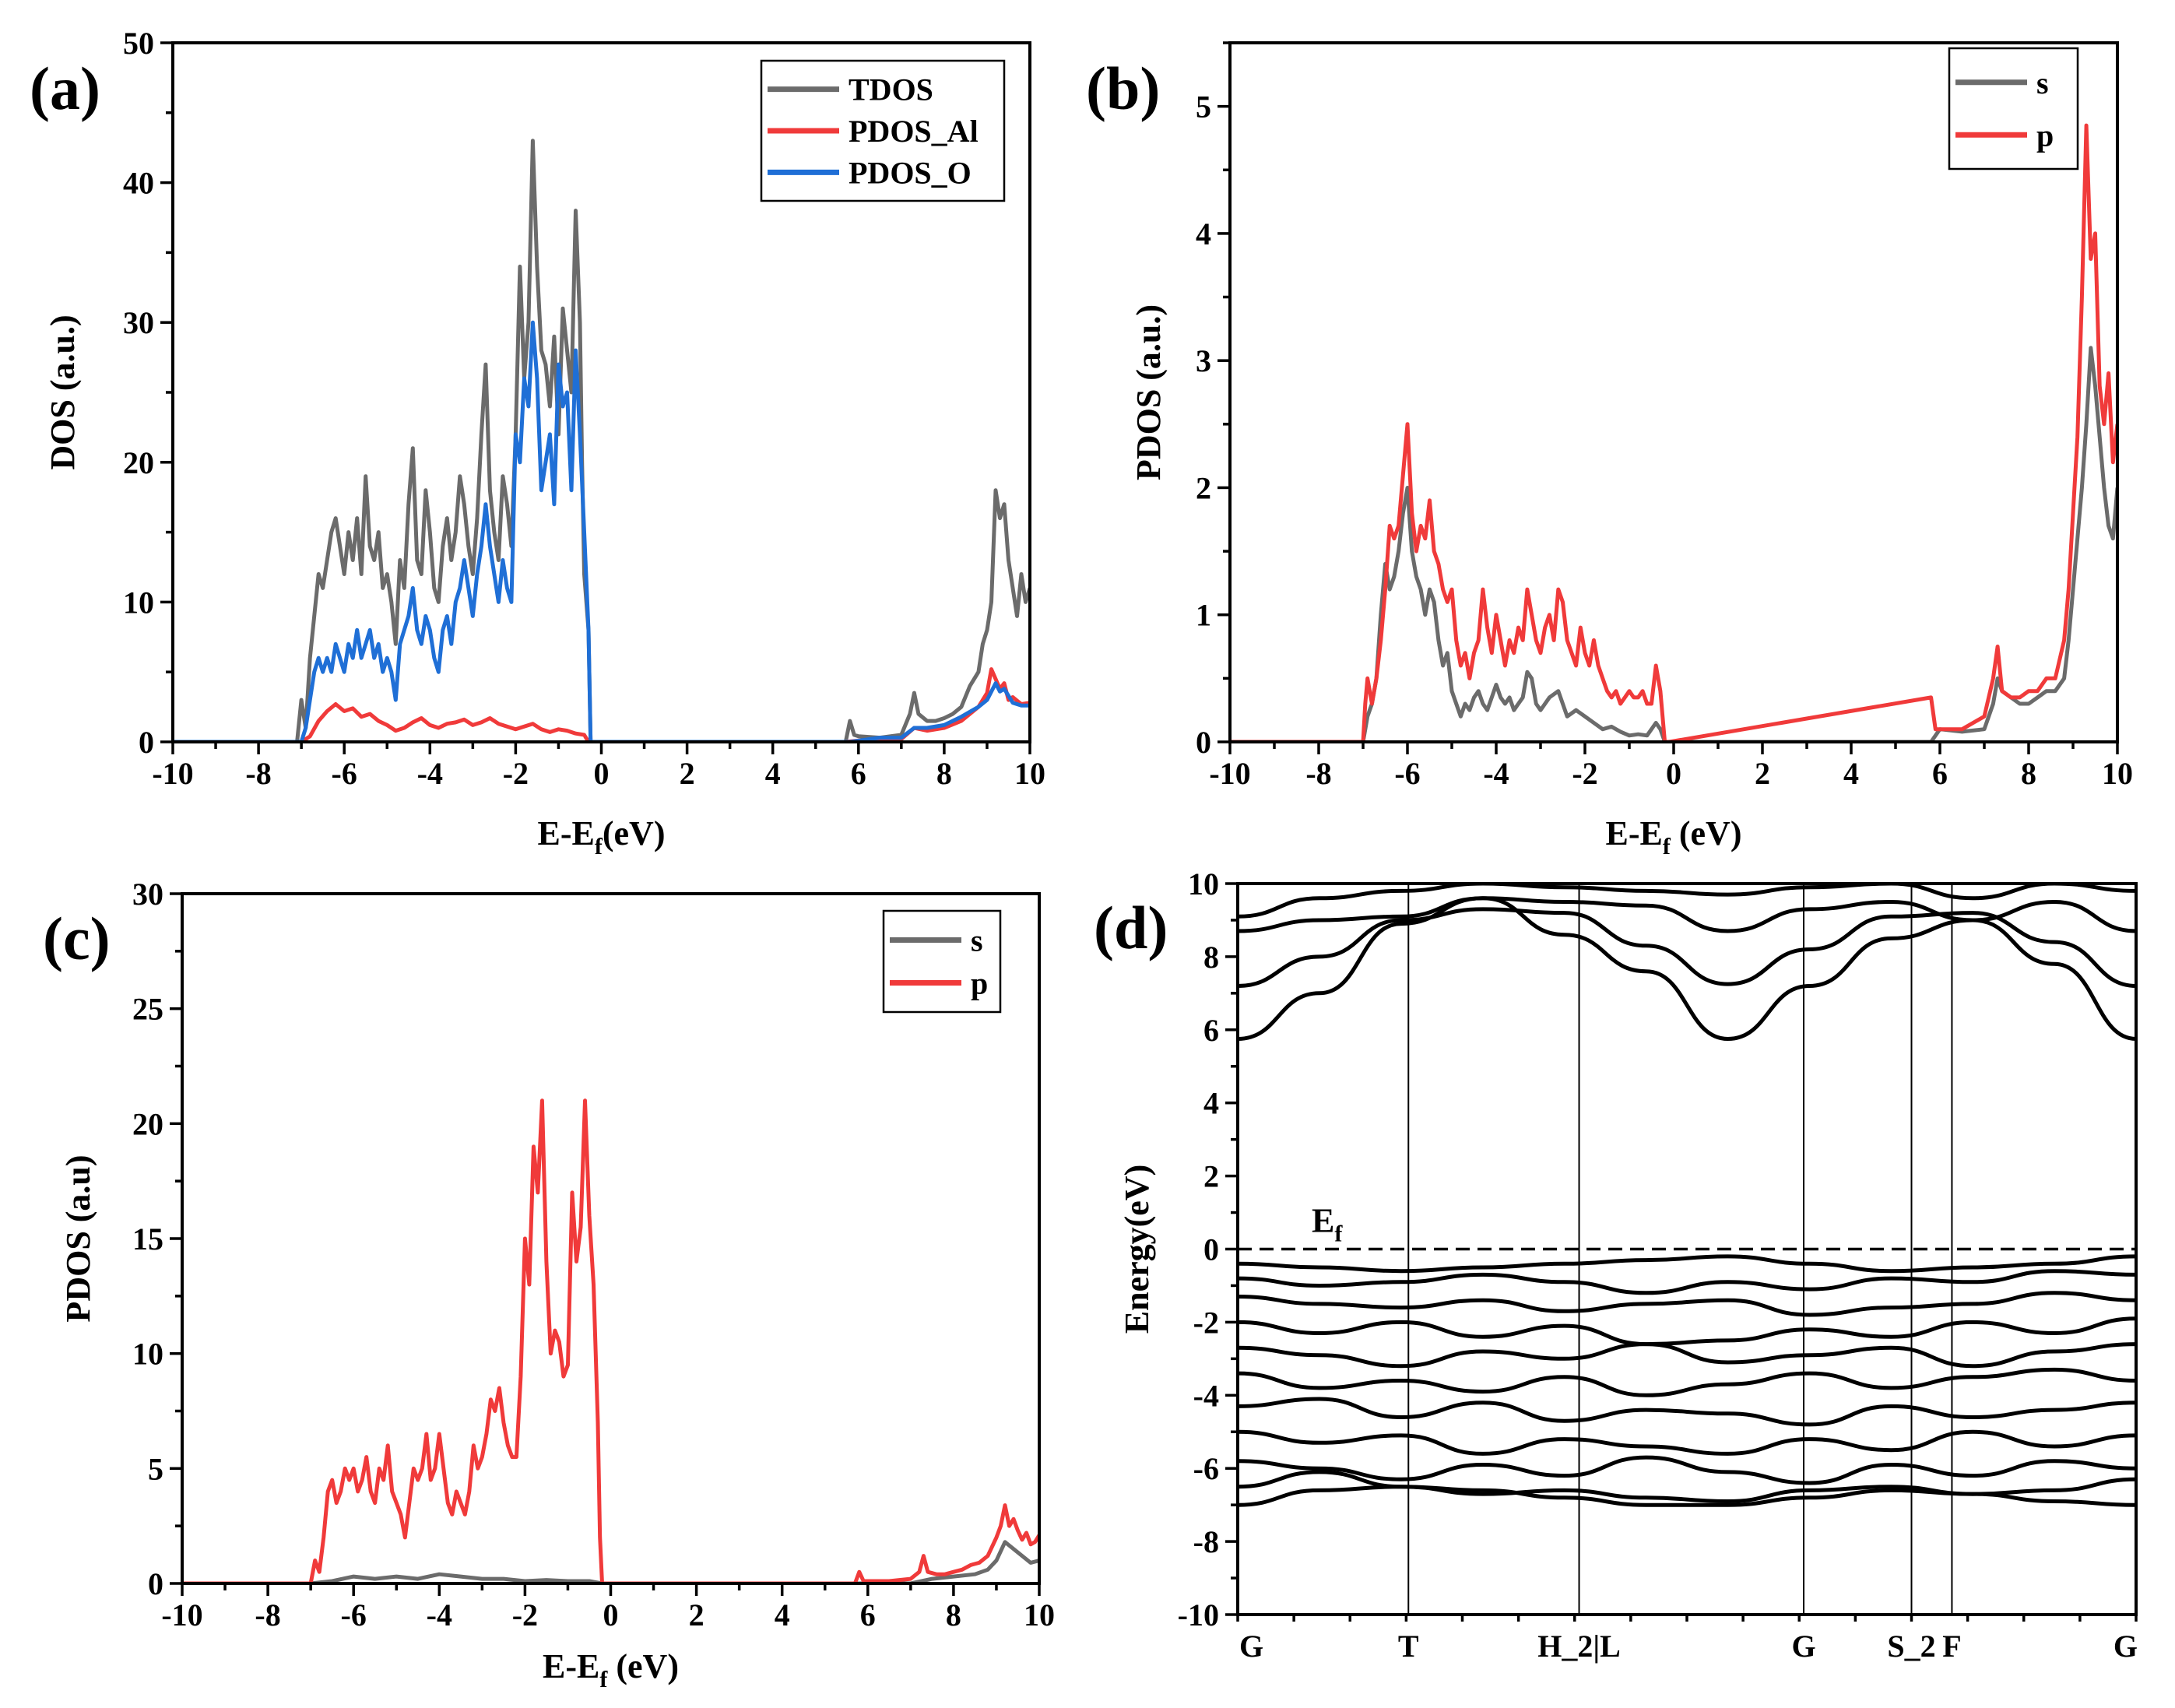 This screenshot has height=1708, width=2175. What do you see at coordinates (63, 392) in the screenshot?
I see `y-axis-label: DOS (a.u.)` at bounding box center [63, 392].